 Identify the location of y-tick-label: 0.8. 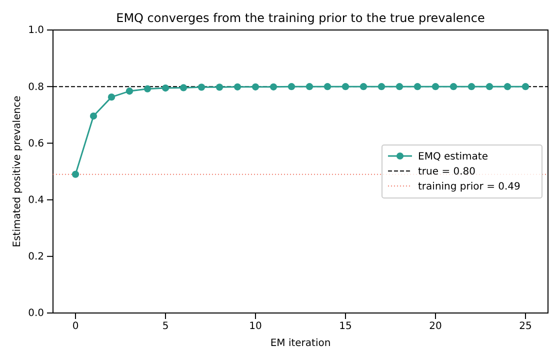
(36, 87).